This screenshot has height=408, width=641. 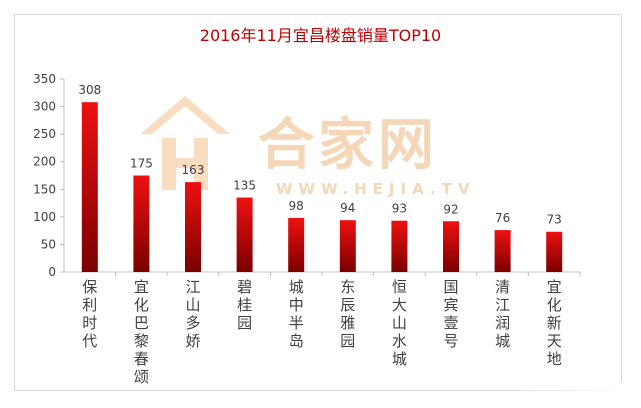 I want to click on category-label: 保利时代, so click(x=89, y=314).